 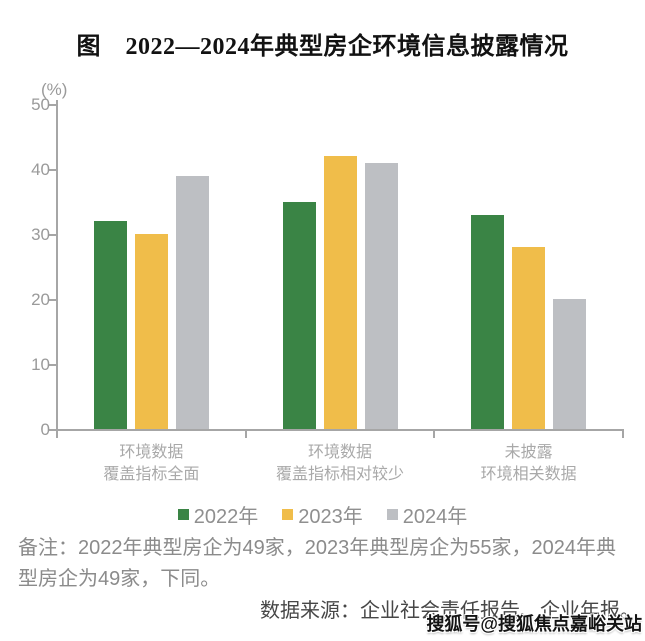 I want to click on bar-2023年-group3, so click(x=529, y=338).